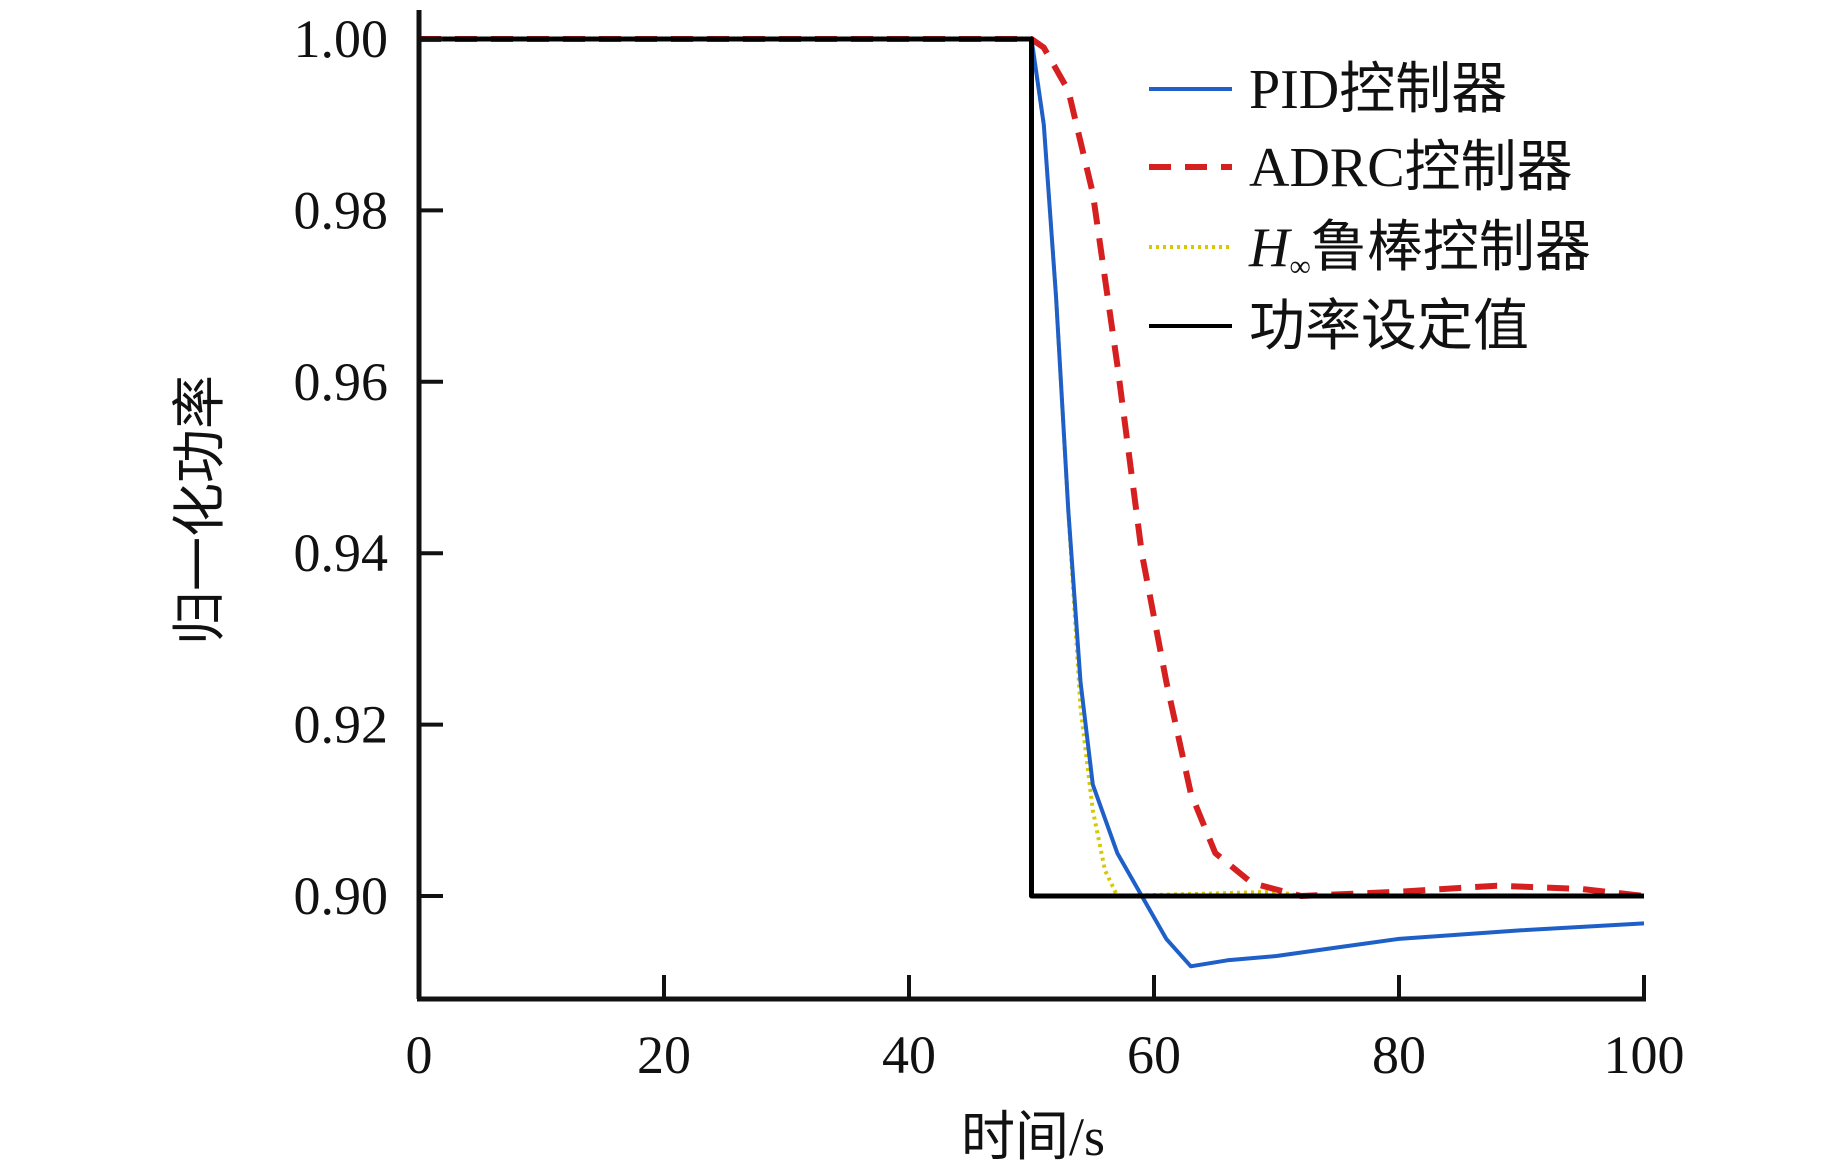  Describe the element at coordinates (341, 39) in the screenshot. I see `y-tick-label: 1.00` at that location.